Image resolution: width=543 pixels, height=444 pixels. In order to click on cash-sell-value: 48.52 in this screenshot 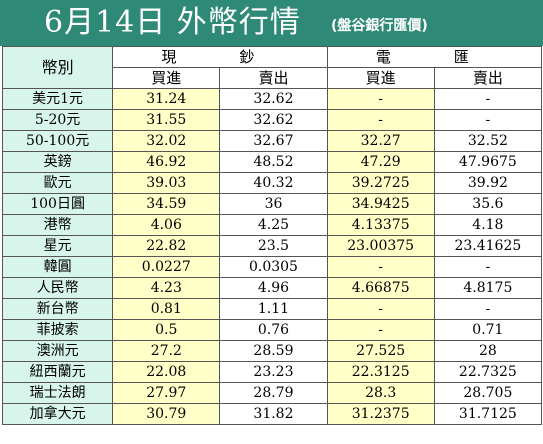, I will do `click(273, 162)`.